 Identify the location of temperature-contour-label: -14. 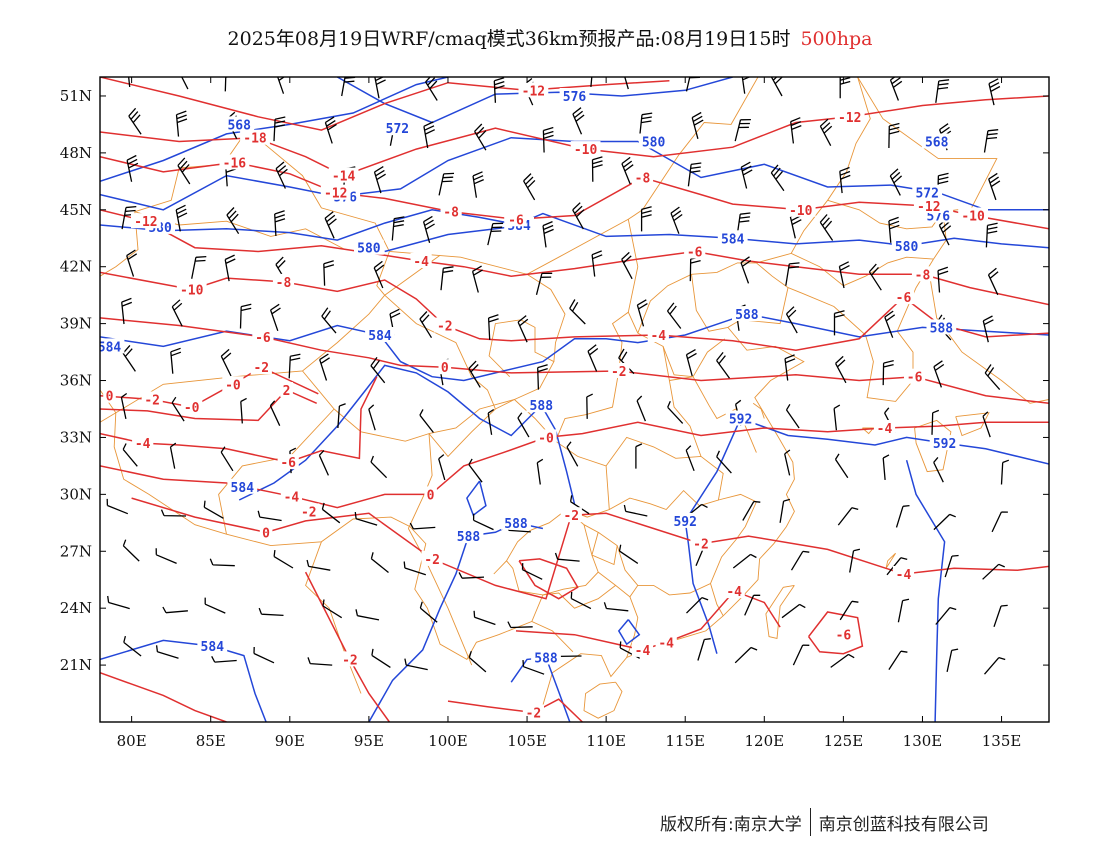
(344, 177).